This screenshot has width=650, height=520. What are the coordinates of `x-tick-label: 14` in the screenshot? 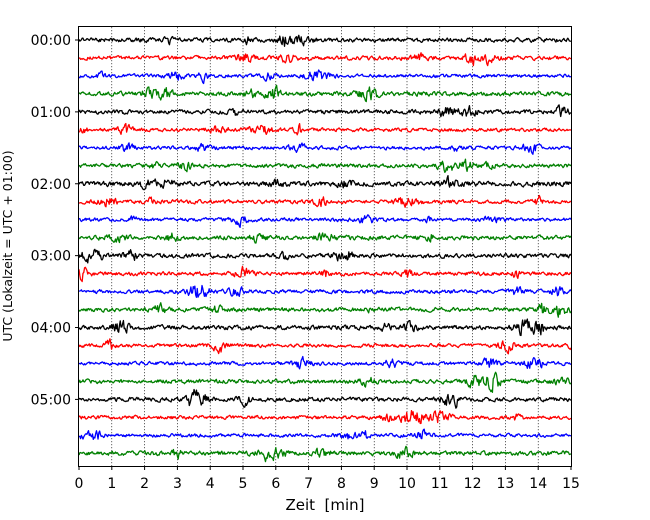 It's located at (538, 484).